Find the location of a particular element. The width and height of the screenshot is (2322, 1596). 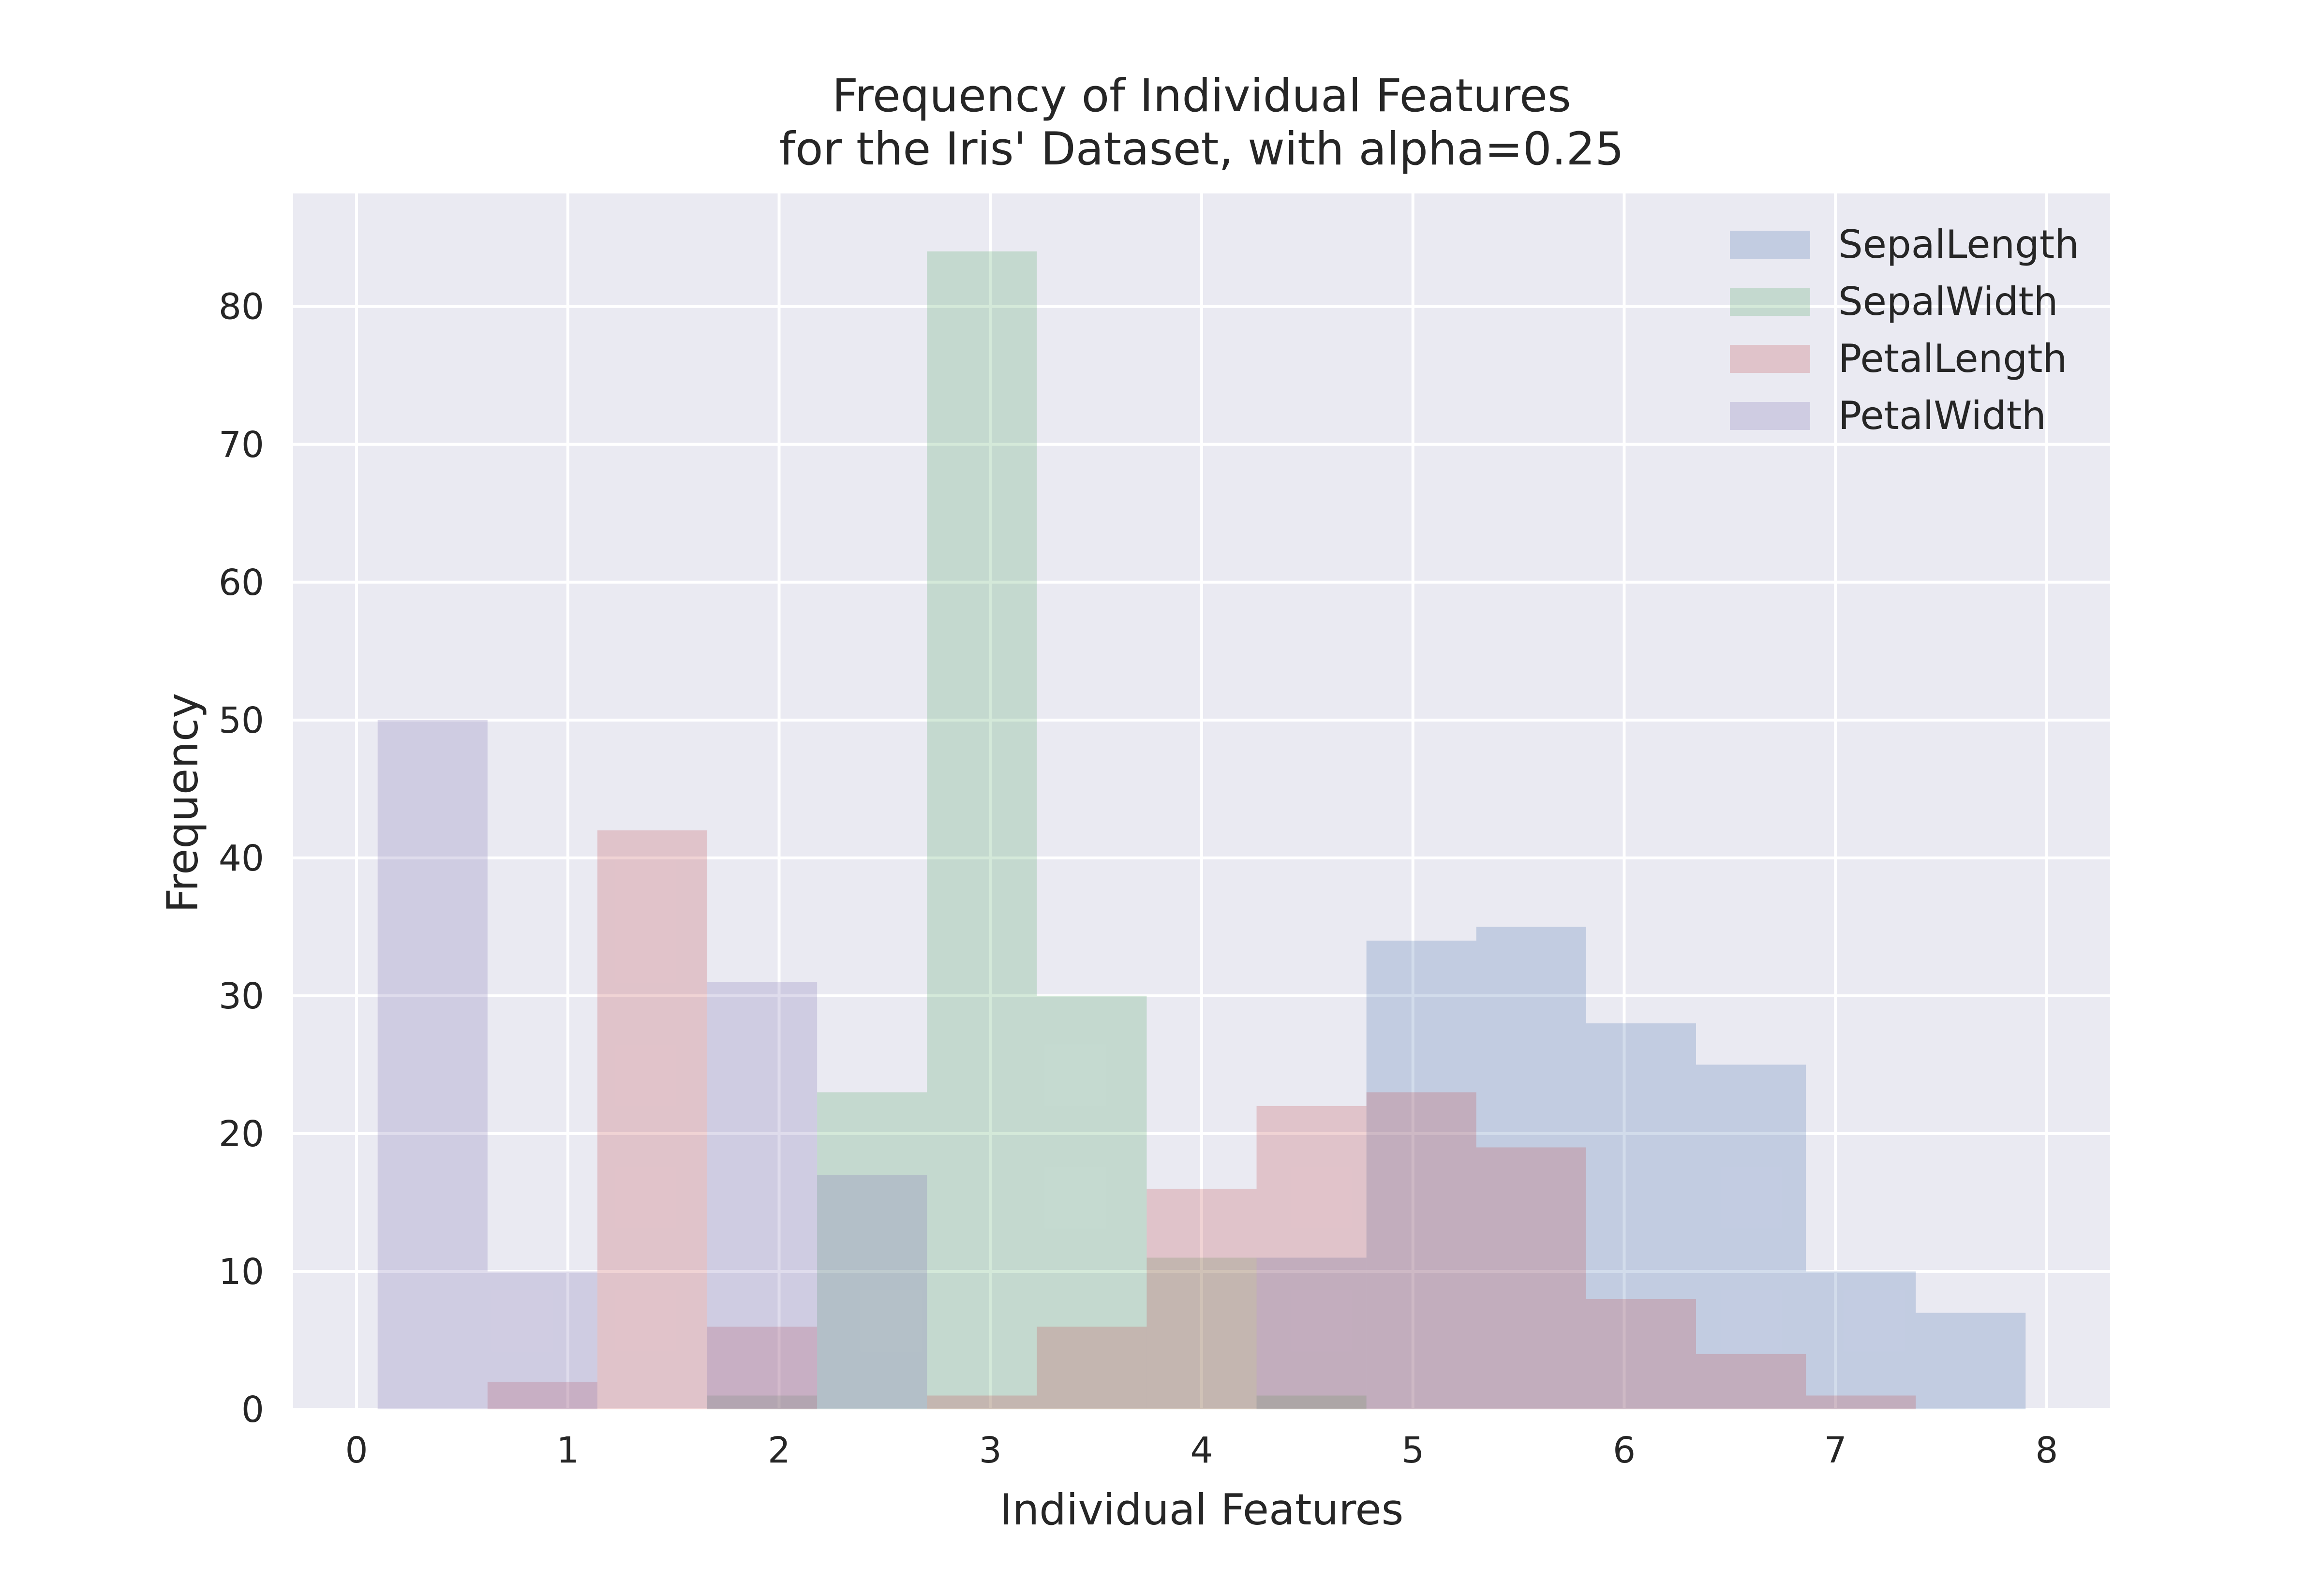

legend-label: SepalLength is located at coordinates (1958, 244).